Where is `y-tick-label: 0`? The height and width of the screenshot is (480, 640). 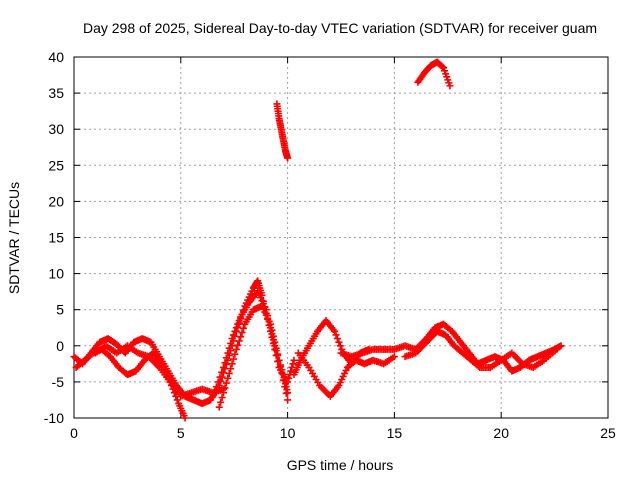
y-tick-label: 0 is located at coordinates (60, 346).